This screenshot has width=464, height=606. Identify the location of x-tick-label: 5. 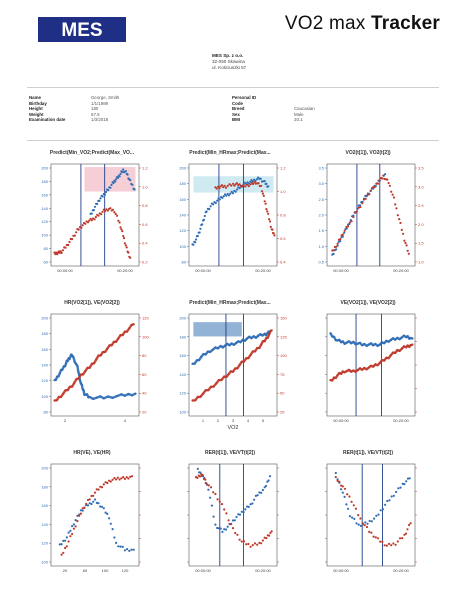
(263, 420).